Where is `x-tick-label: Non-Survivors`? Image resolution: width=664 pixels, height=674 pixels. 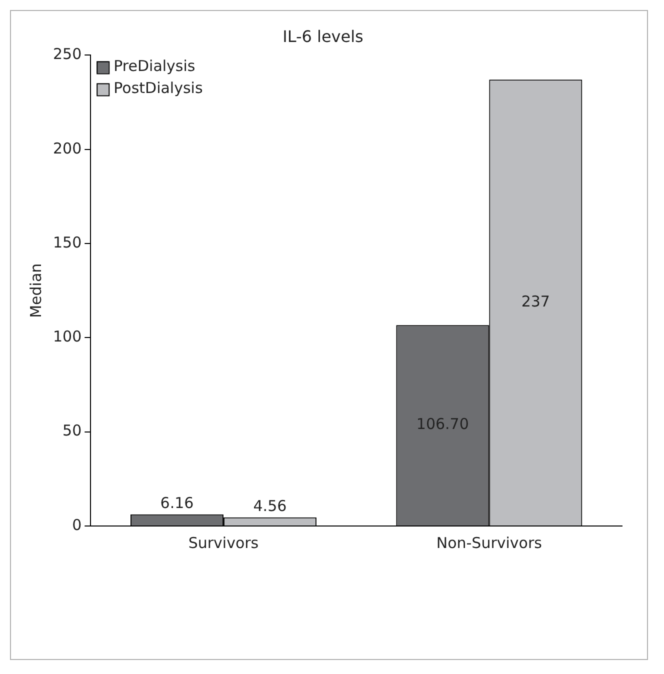
x-tick-label: Non-Survivors is located at coordinates (489, 543).